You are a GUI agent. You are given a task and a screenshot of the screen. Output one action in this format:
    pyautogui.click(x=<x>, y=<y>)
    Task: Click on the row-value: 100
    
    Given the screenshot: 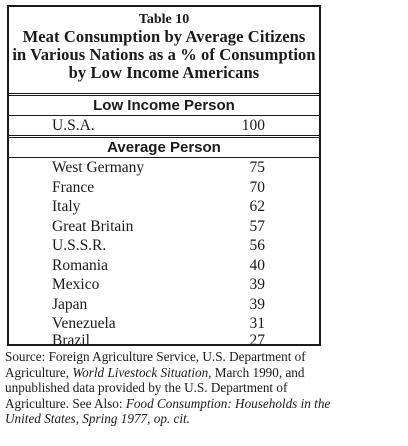 What is the action you would take?
    pyautogui.click(x=253, y=125)
    